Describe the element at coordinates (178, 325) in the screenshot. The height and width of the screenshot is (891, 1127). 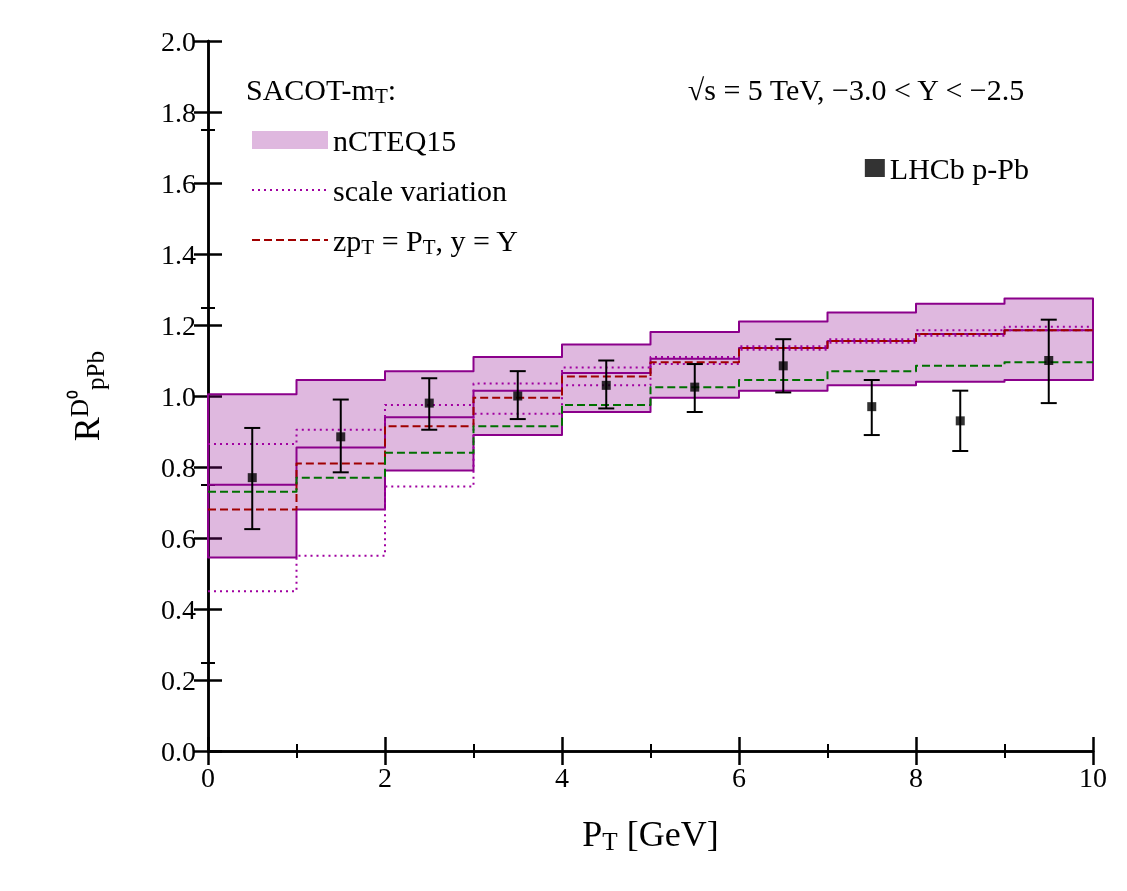
I see `y-tick-label: 1.2` at that location.